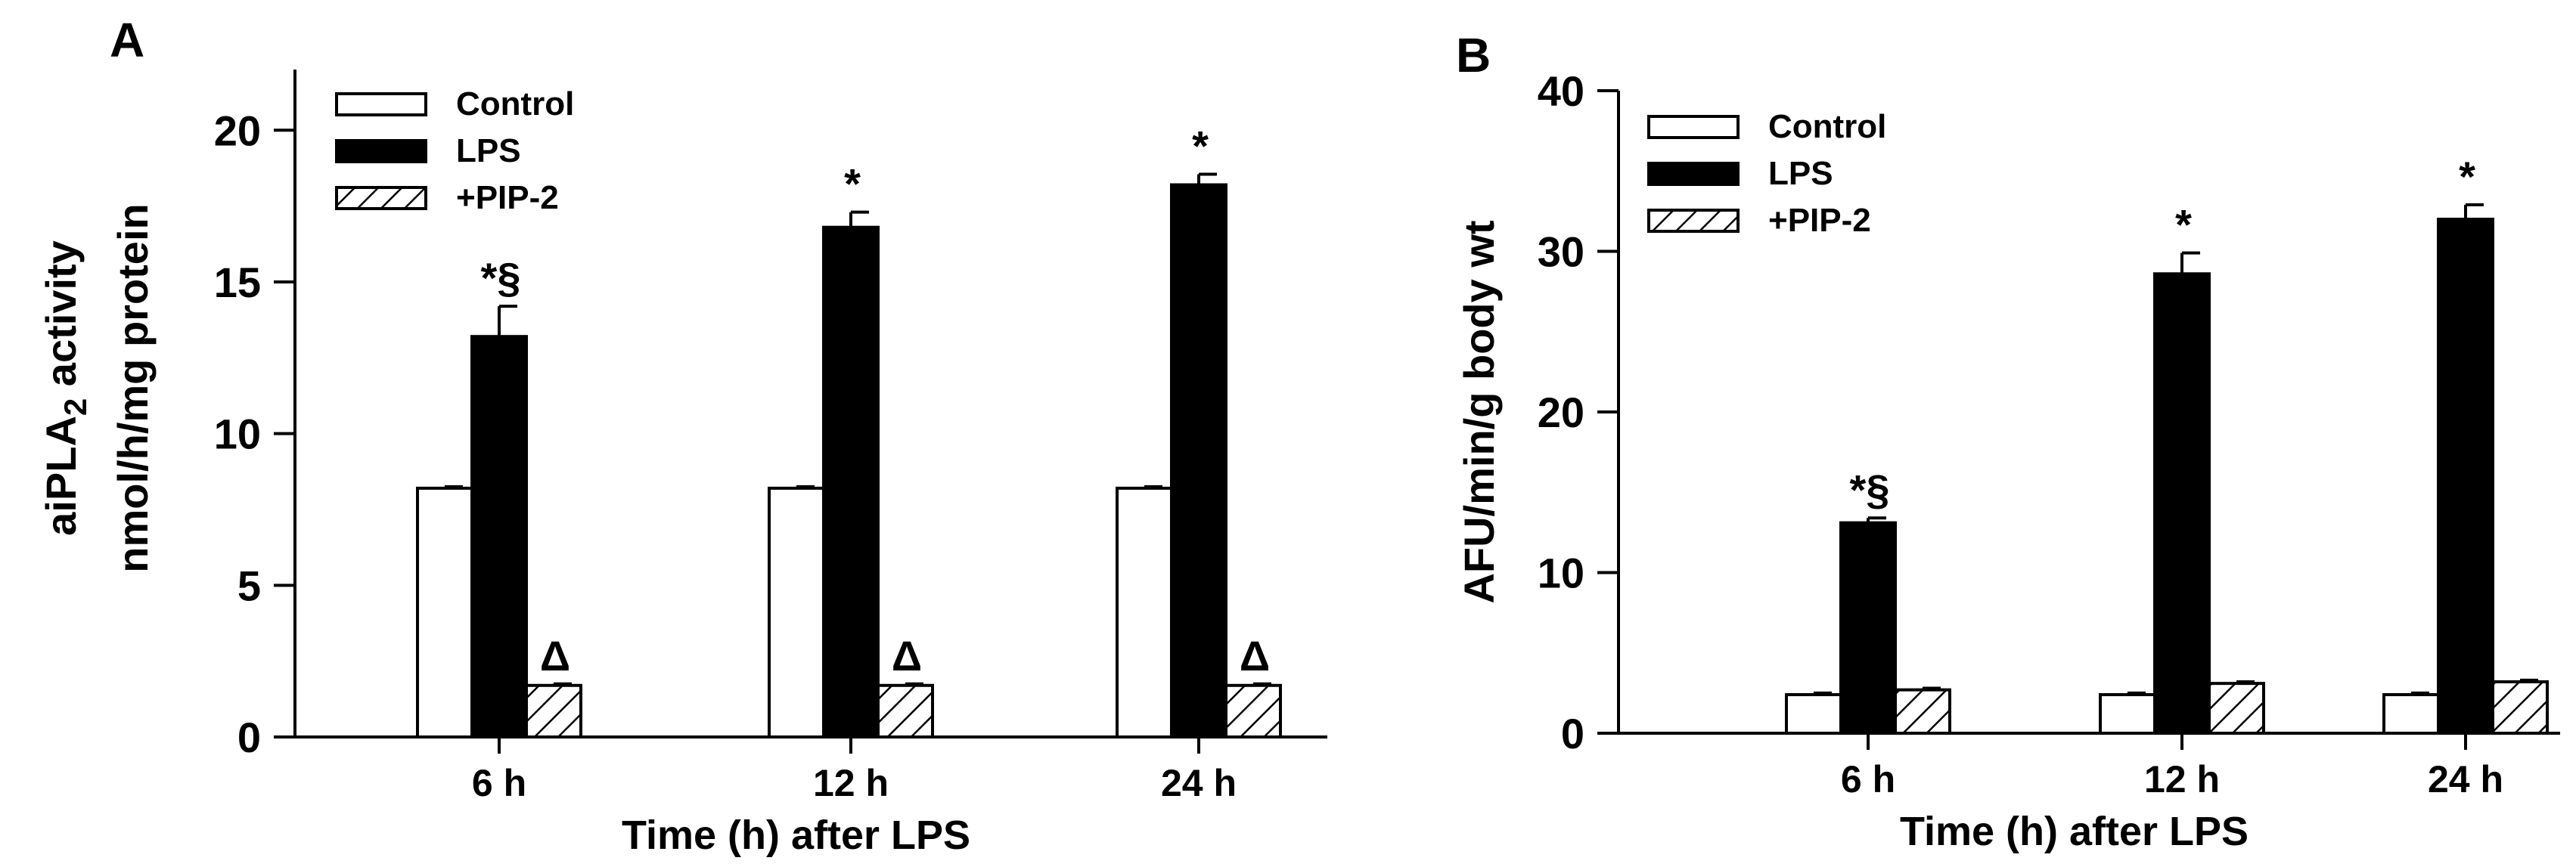 The image size is (2576, 867). Describe the element at coordinates (133, 387) in the screenshot. I see `y-axis-title-line2: nmol/h/mg protein` at that location.